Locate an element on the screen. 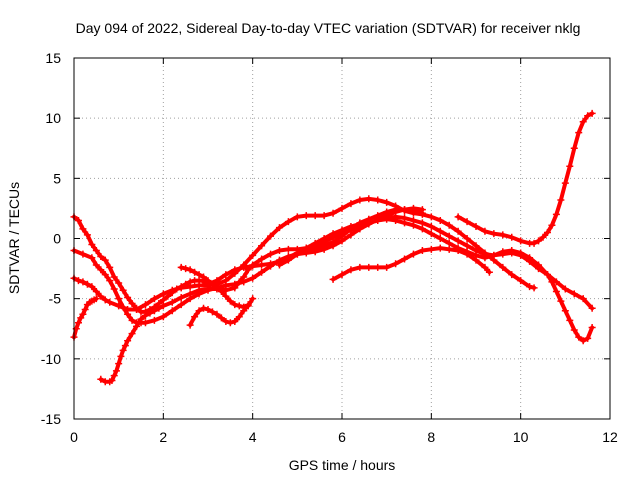 The height and width of the screenshot is (480, 640). y-axis-label: SDTVAR / TECUs is located at coordinates (14, 238).